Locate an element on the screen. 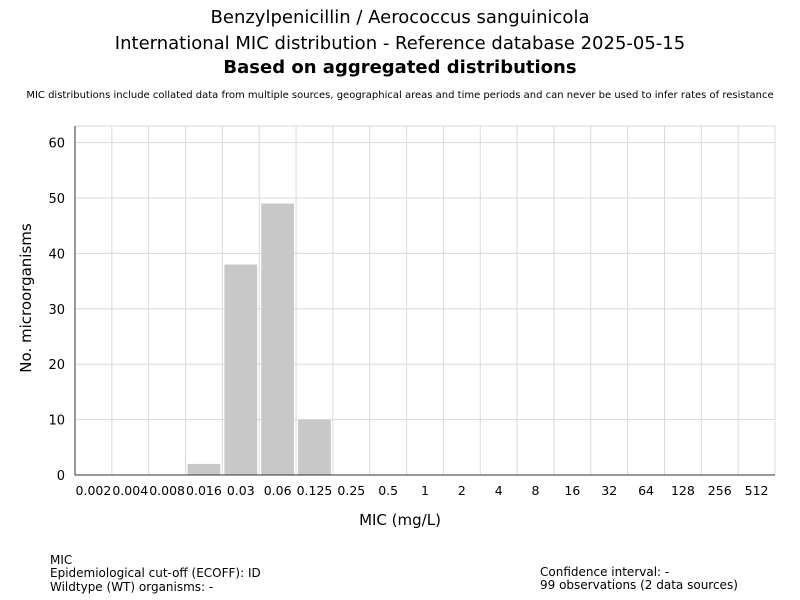 This screenshot has width=800, height=600. bar-0.06 is located at coordinates (278, 339).